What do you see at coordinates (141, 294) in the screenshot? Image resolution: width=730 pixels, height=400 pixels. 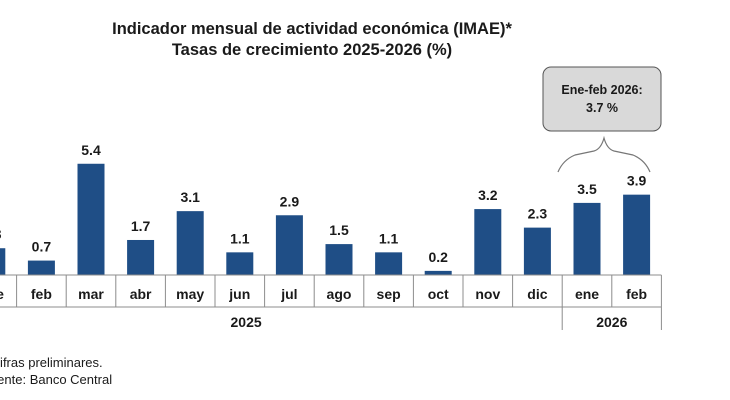 I see `category-label-3: abr` at bounding box center [141, 294].